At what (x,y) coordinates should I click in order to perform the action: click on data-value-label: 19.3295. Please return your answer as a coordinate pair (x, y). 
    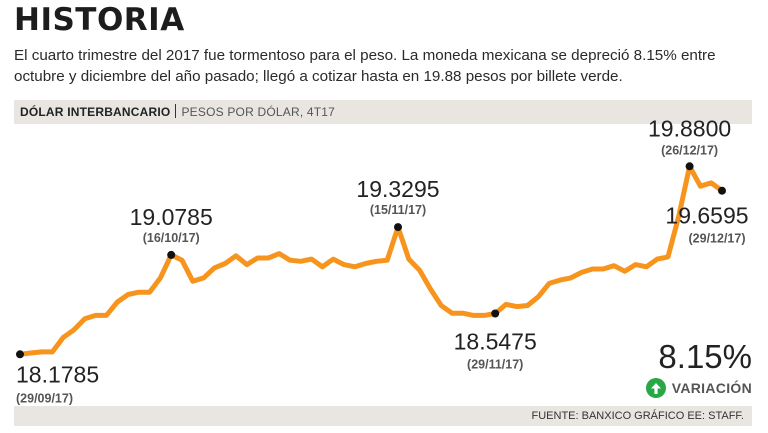
    Looking at the image, I should click on (397, 189).